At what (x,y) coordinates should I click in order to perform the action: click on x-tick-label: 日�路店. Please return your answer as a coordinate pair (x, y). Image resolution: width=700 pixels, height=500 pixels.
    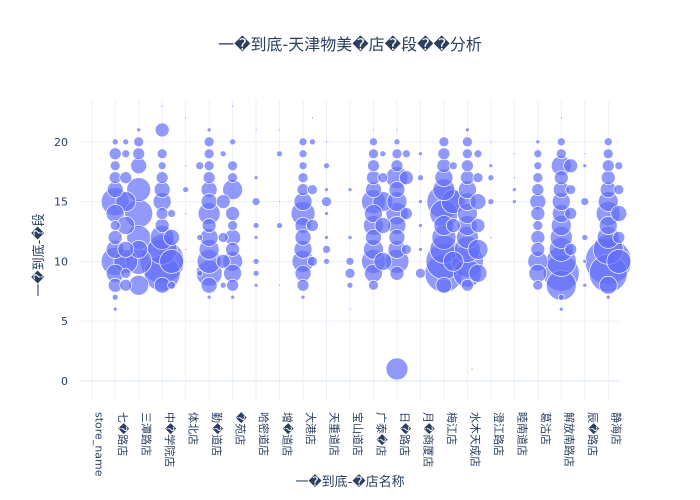
    Looking at the image, I should click on (405, 434).